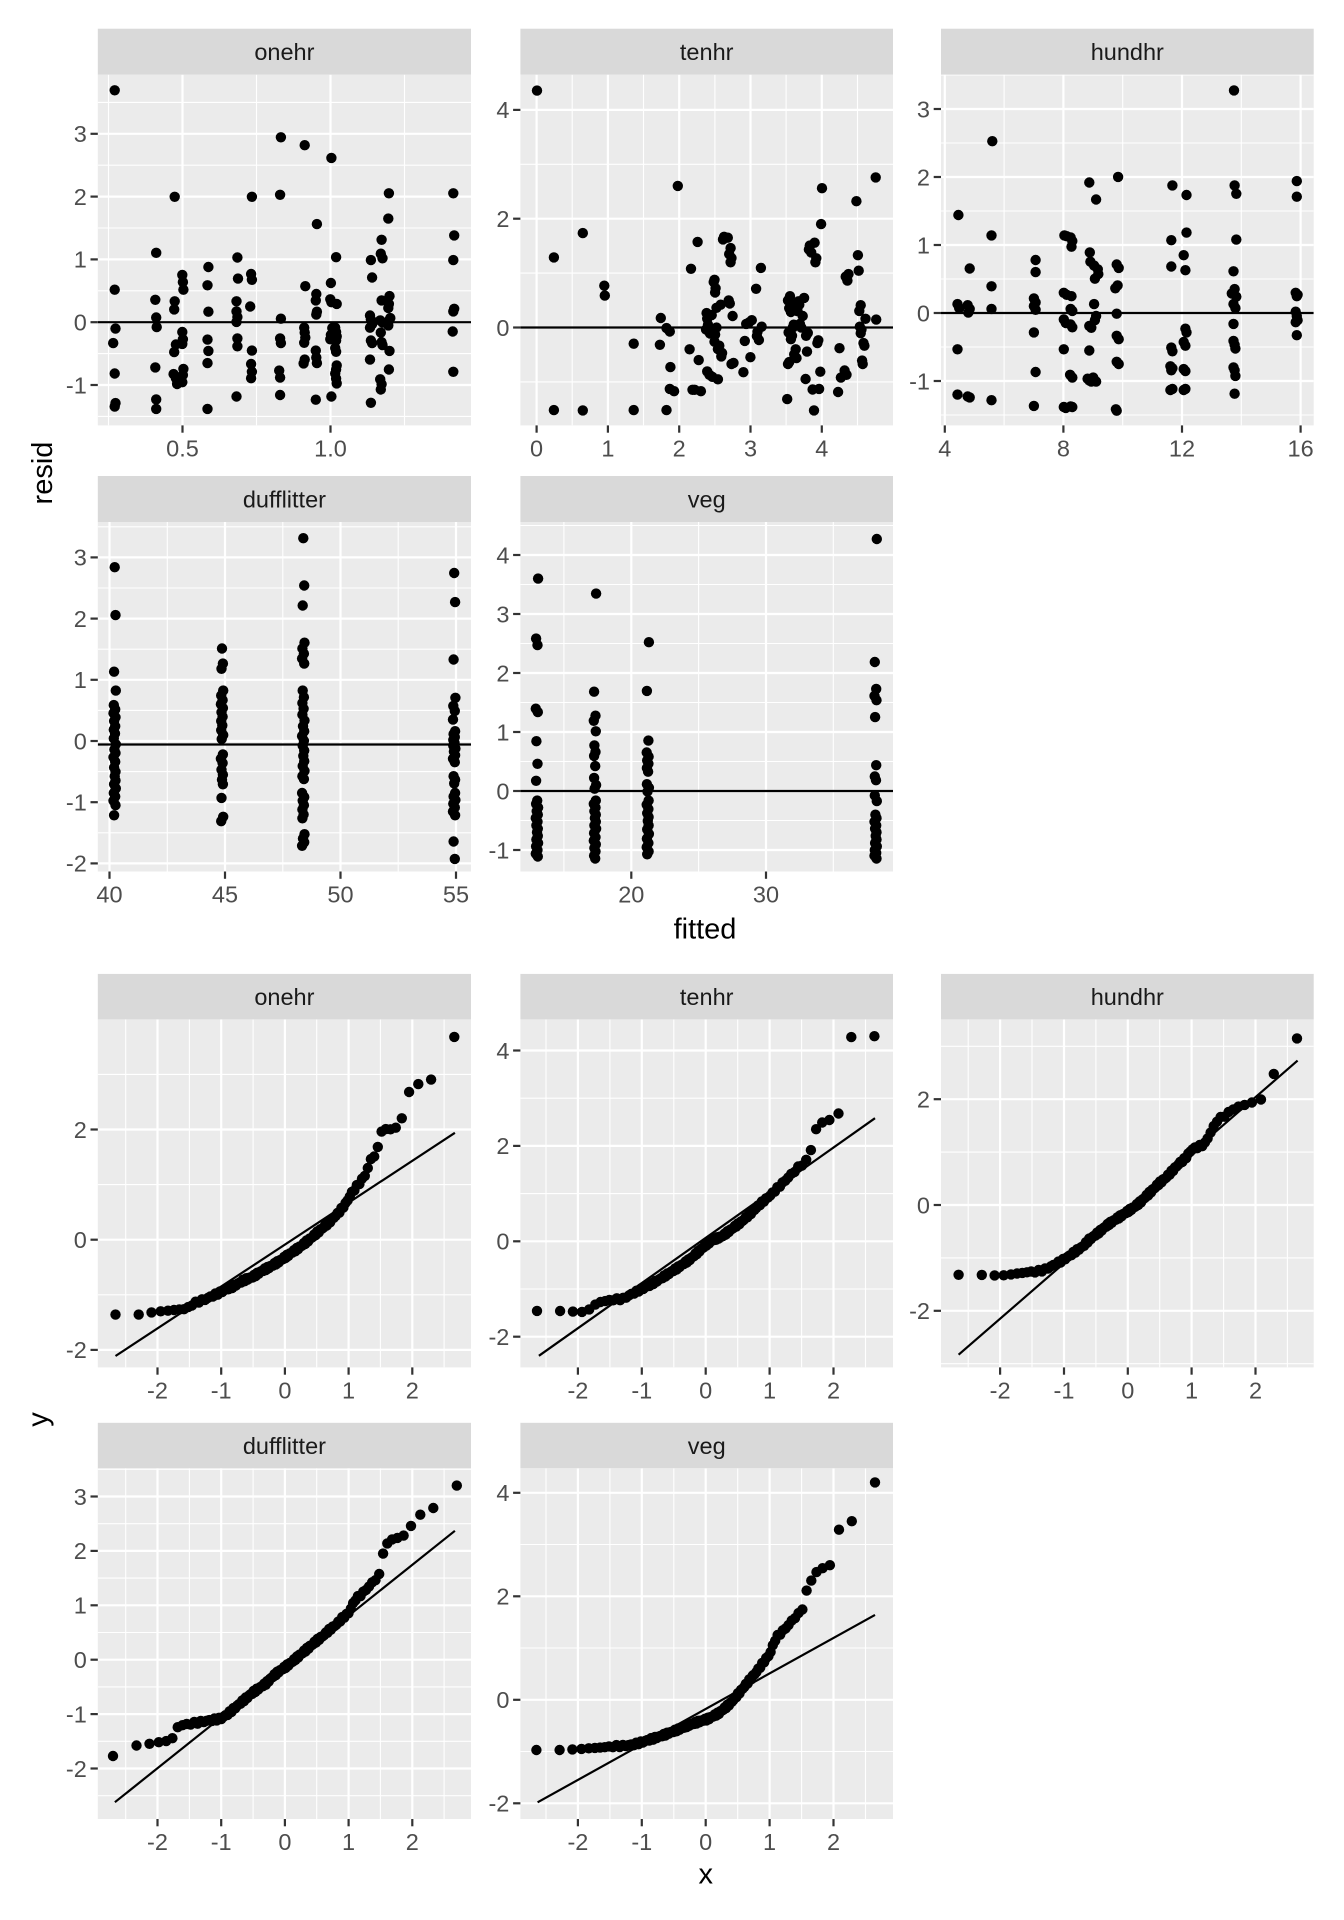 The image size is (1344, 1920). I want to click on svg-text: fitted, so click(705, 930).